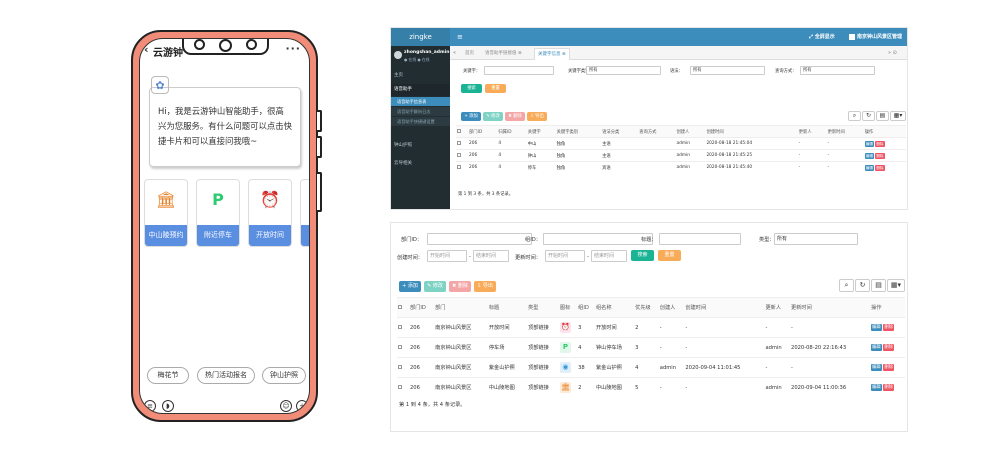 The image size is (1000, 453). What do you see at coordinates (422, 307) in the screenshot?
I see `column-header: 部门ID` at bounding box center [422, 307].